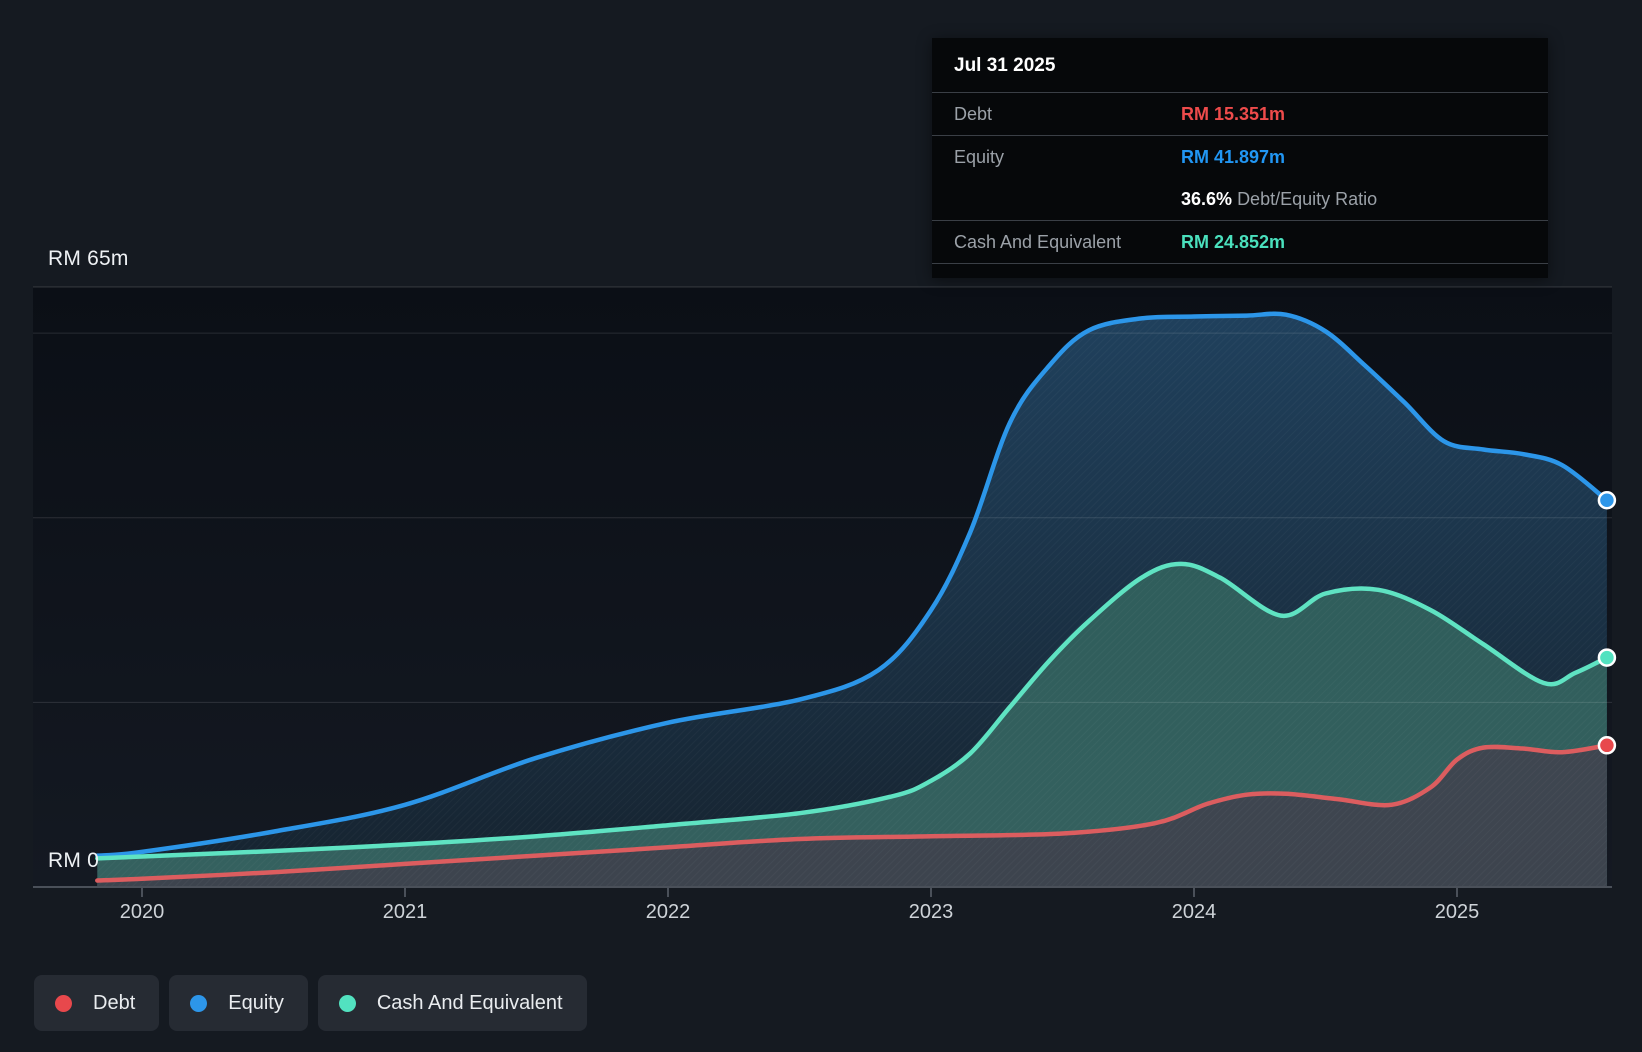 This screenshot has height=1052, width=1642. Describe the element at coordinates (1233, 156) in the screenshot. I see `tooltip-equity-value: RM 41.897m` at that location.